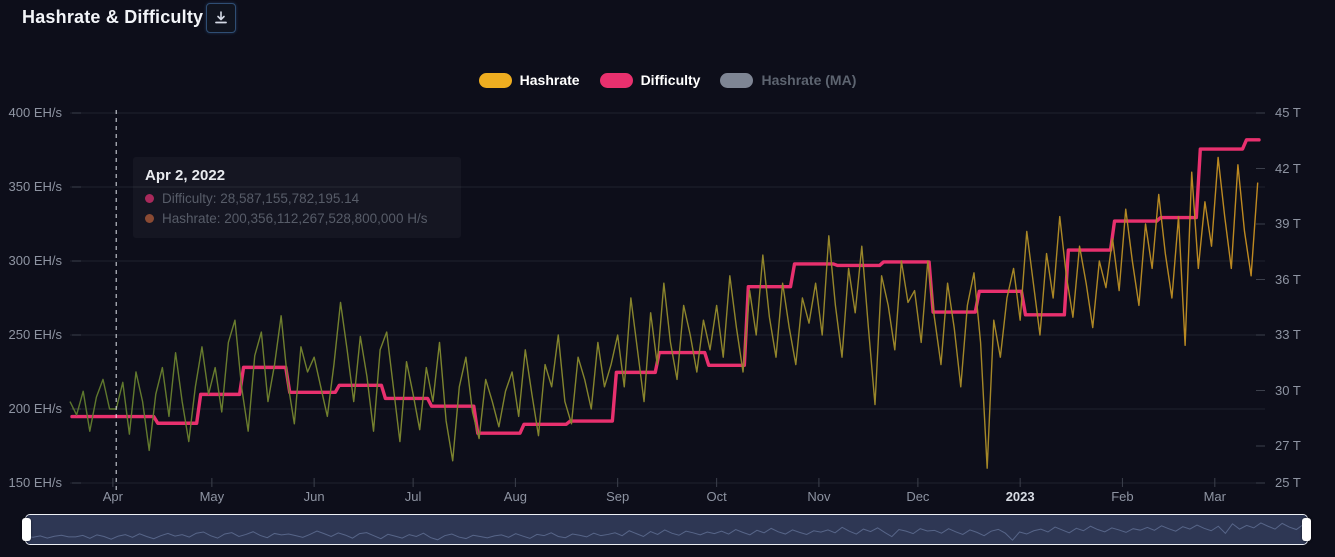 This screenshot has height=557, width=1335. I want to click on x-tick-Oct: Oct, so click(716, 496).